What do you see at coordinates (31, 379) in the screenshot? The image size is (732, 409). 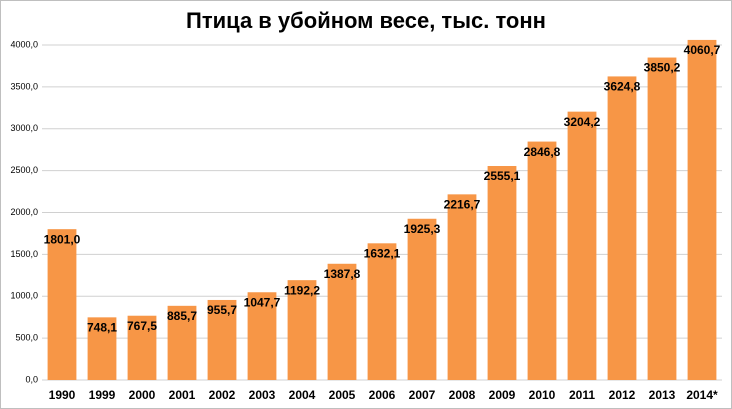 I see `y-tick-label: 0,0` at bounding box center [31, 379].